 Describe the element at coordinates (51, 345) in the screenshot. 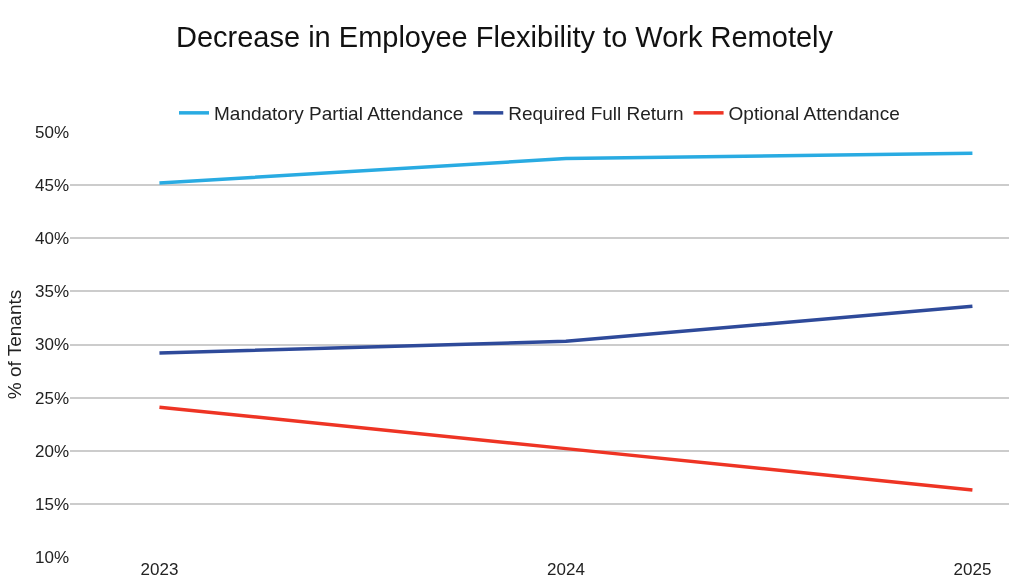

I see `y-tick-label: 30%` at that location.